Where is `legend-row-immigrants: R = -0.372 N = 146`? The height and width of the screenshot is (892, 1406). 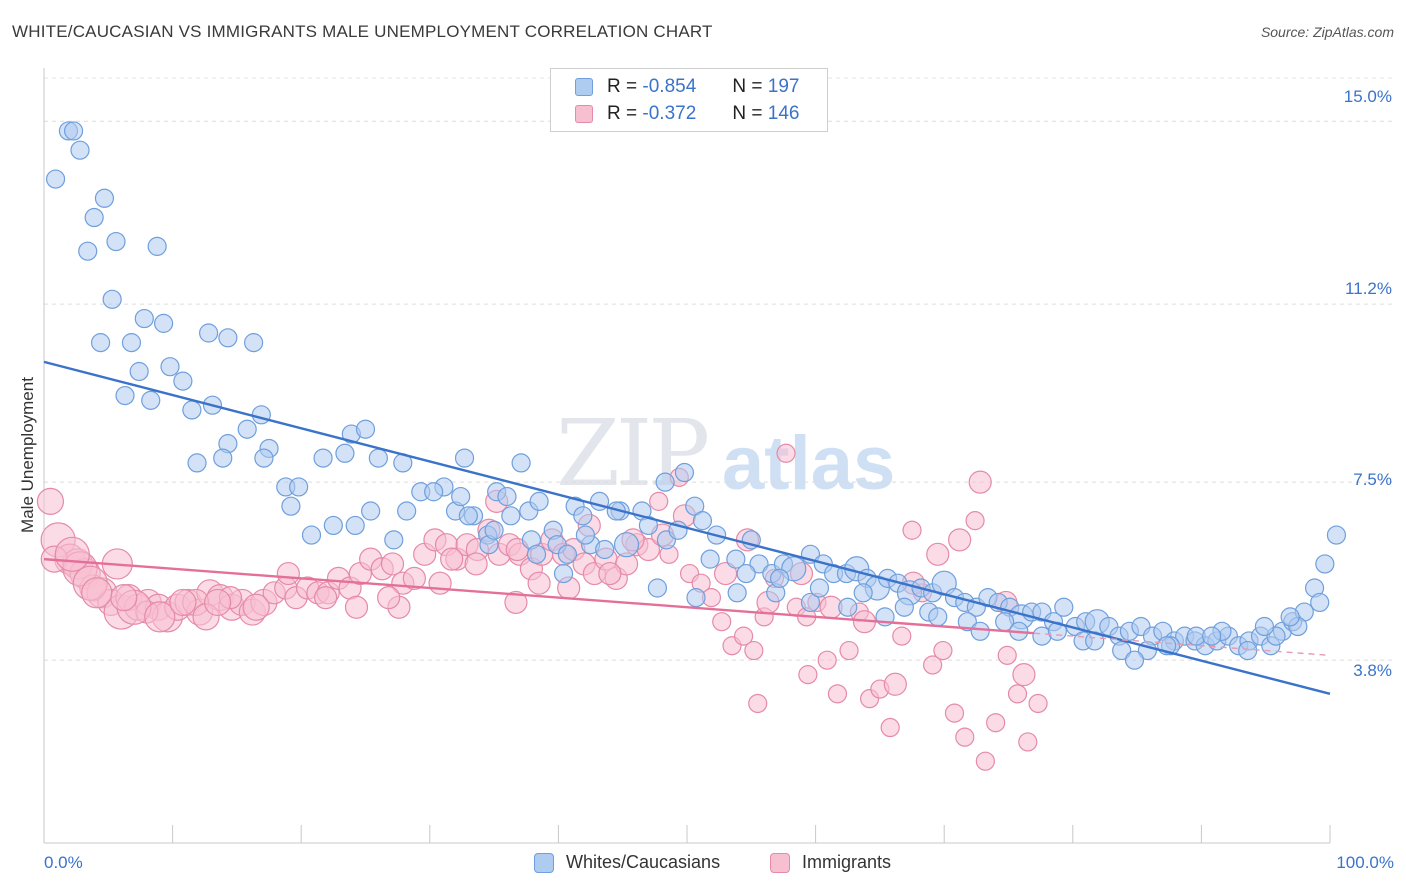 legend-row-immigrants: R = -0.372 N = 146 is located at coordinates (687, 114).